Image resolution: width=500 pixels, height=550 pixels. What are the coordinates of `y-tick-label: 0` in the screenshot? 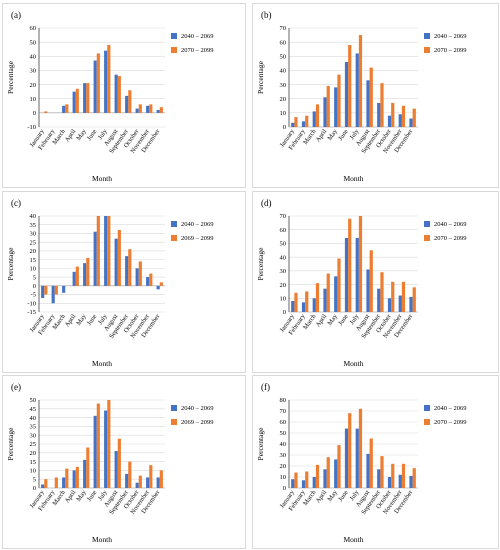 It's located at (34, 488).